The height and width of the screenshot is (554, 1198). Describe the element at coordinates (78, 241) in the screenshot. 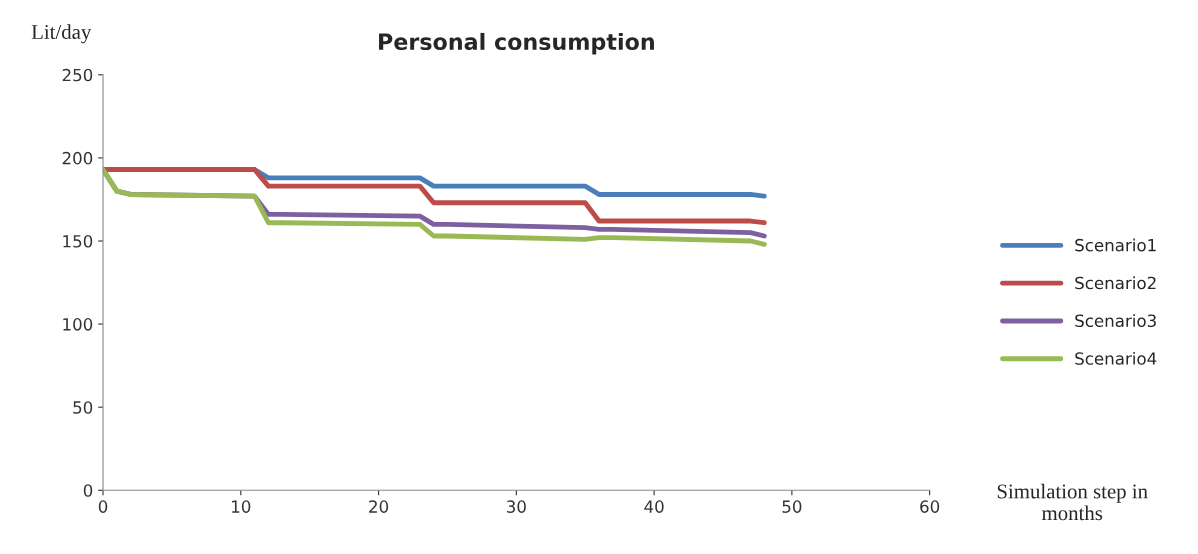

I see `y-tick-label: 150` at that location.